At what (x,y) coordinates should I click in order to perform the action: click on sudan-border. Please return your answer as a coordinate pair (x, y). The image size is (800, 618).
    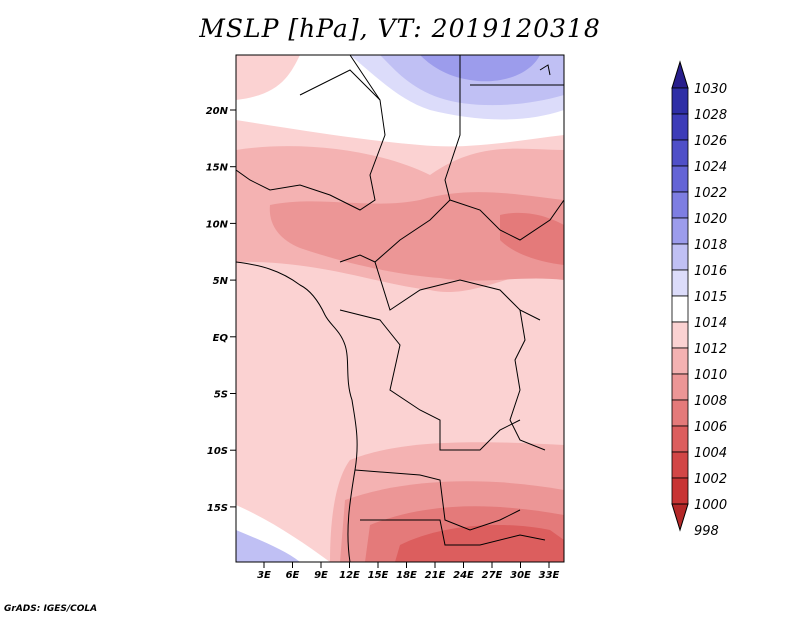
    Looking at the image, I should click on (506, 220).